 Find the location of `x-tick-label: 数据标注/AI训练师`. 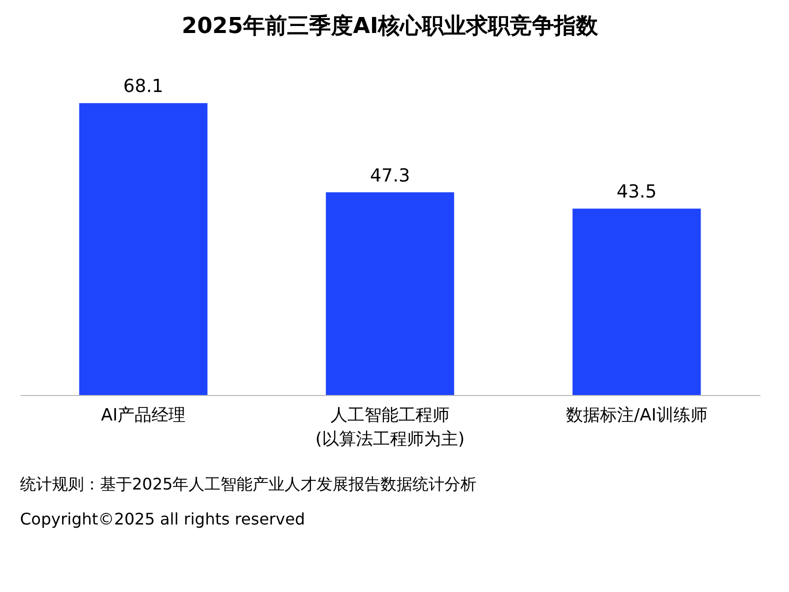

x-tick-label: 数据标注/AI训练师 is located at coordinates (637, 416).